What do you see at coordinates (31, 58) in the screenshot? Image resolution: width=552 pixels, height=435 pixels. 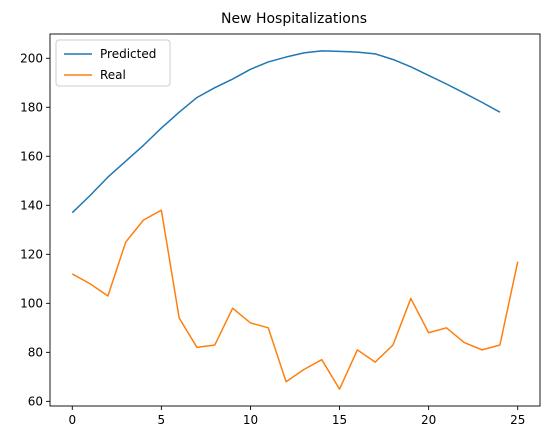 I see `y-tick-label: 200` at bounding box center [31, 58].